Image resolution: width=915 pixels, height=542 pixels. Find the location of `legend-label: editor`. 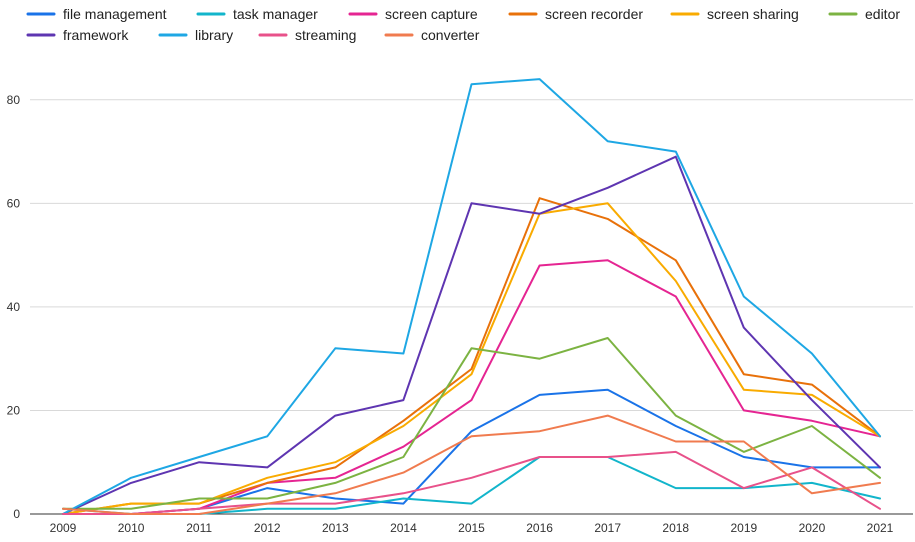

legend-label: editor is located at coordinates (882, 14).